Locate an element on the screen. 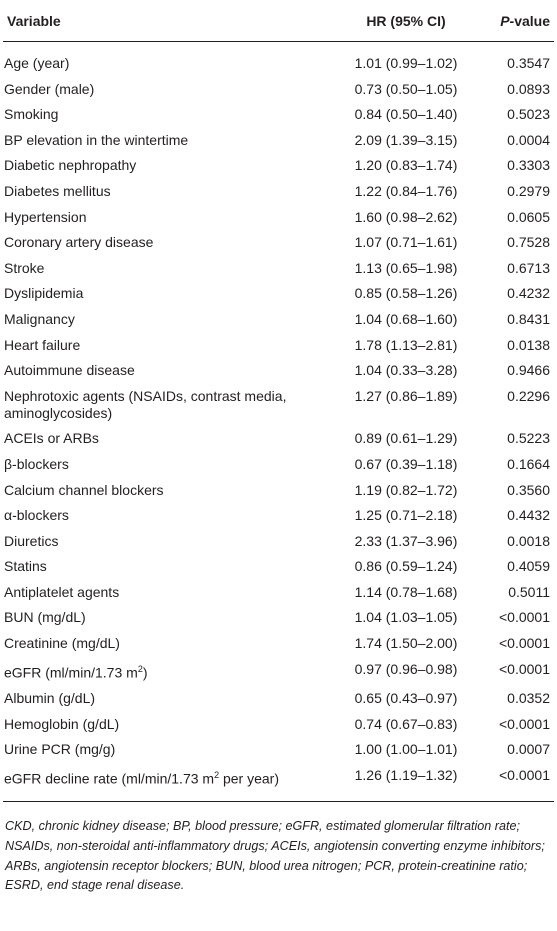 This screenshot has width=557, height=931. variable-text: Gender (male) is located at coordinates (49, 88).